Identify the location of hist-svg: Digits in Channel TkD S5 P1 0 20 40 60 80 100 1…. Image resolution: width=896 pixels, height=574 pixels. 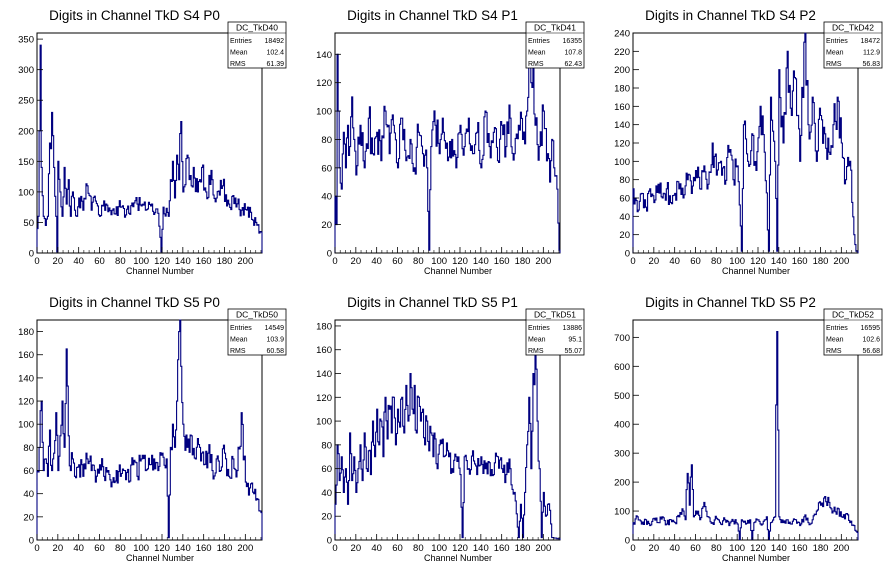
(450, 429).